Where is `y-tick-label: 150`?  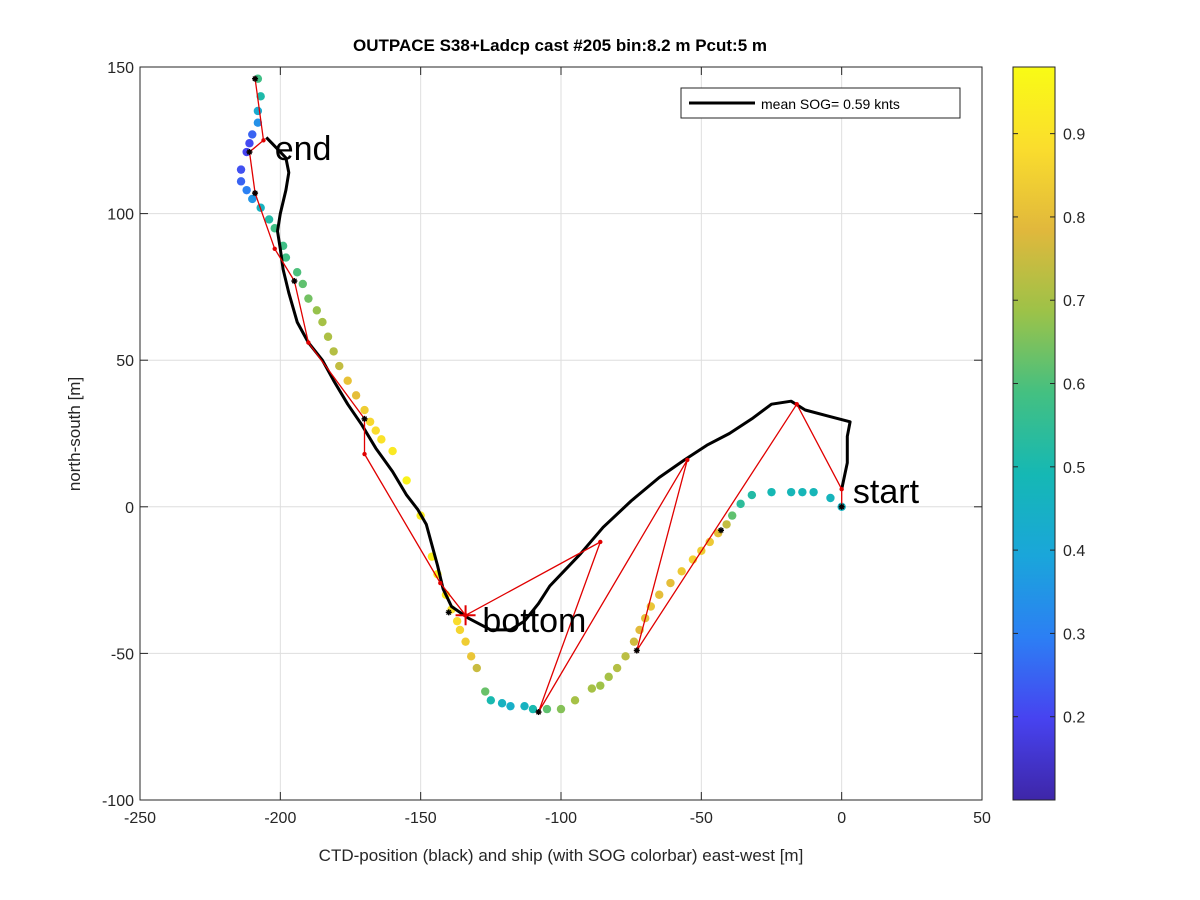 y-tick-label: 150 is located at coordinates (120, 68).